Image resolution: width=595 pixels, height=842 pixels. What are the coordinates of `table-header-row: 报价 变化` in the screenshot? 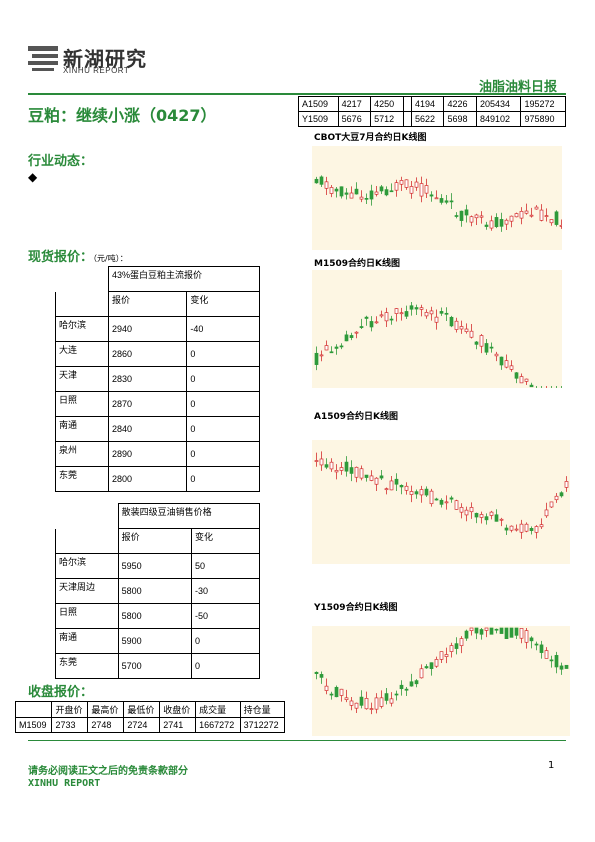 It's located at (157, 541).